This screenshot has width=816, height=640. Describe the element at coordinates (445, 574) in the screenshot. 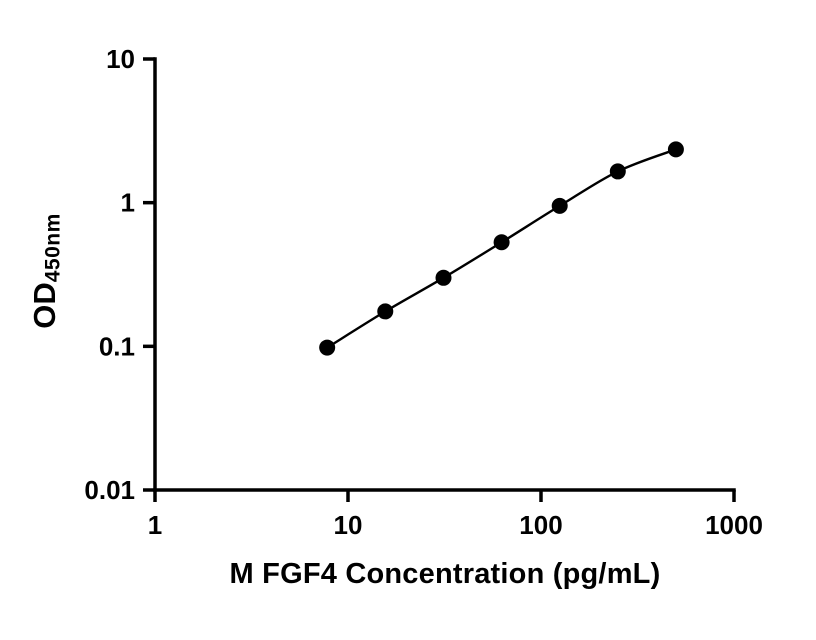

I see `x-axis-title: M FGF4 Concentration (pg/mL)` at that location.